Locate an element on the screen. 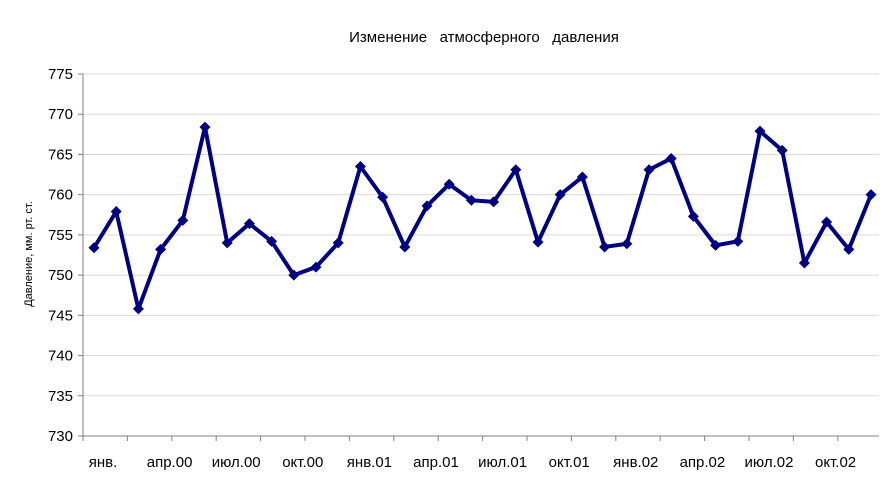  y-tick-label: 735 is located at coordinates (60, 396).